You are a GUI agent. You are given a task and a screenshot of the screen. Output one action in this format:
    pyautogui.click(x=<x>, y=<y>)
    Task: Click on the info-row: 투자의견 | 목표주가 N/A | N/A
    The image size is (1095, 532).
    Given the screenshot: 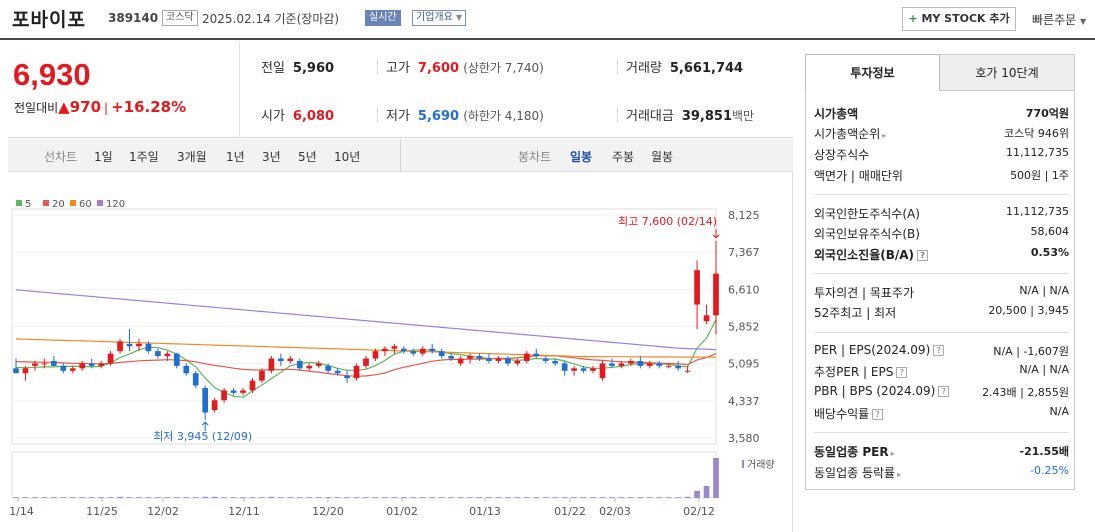 What is the action you would take?
    pyautogui.click(x=941, y=292)
    